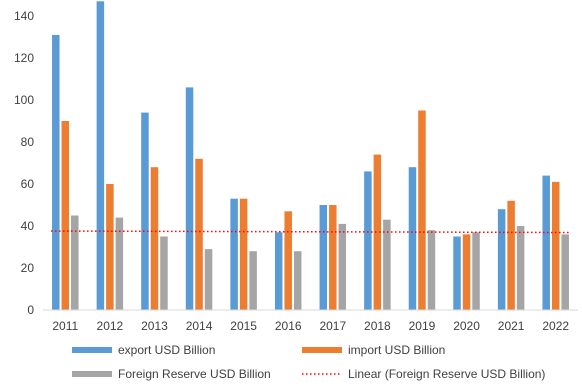 The height and width of the screenshot is (387, 582). Describe the element at coordinates (422, 210) in the screenshot. I see `bar-import-usd-billion-2019` at that location.